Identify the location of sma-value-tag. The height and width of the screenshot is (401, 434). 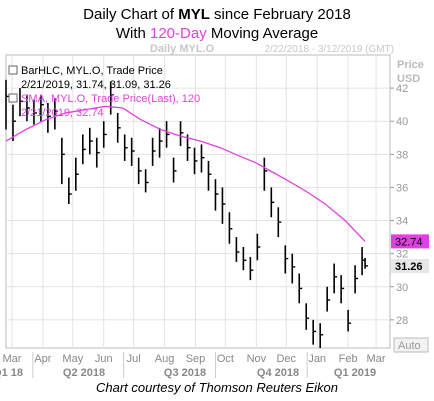
(410, 241).